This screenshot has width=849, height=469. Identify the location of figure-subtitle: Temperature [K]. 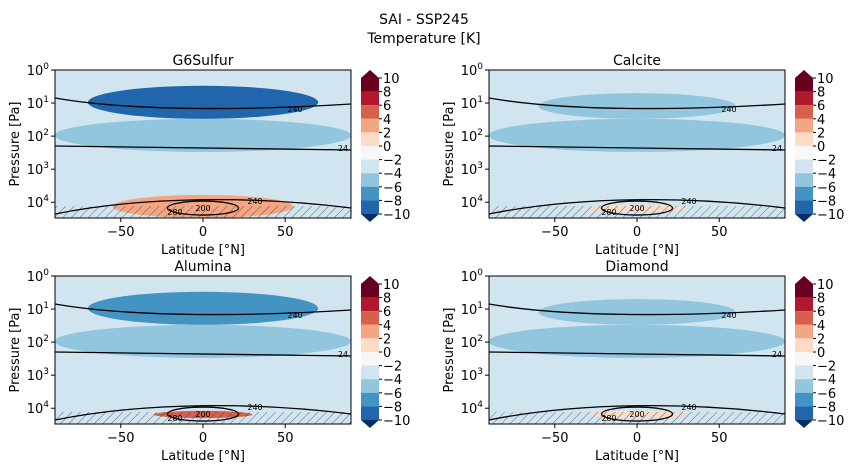
(423, 39).